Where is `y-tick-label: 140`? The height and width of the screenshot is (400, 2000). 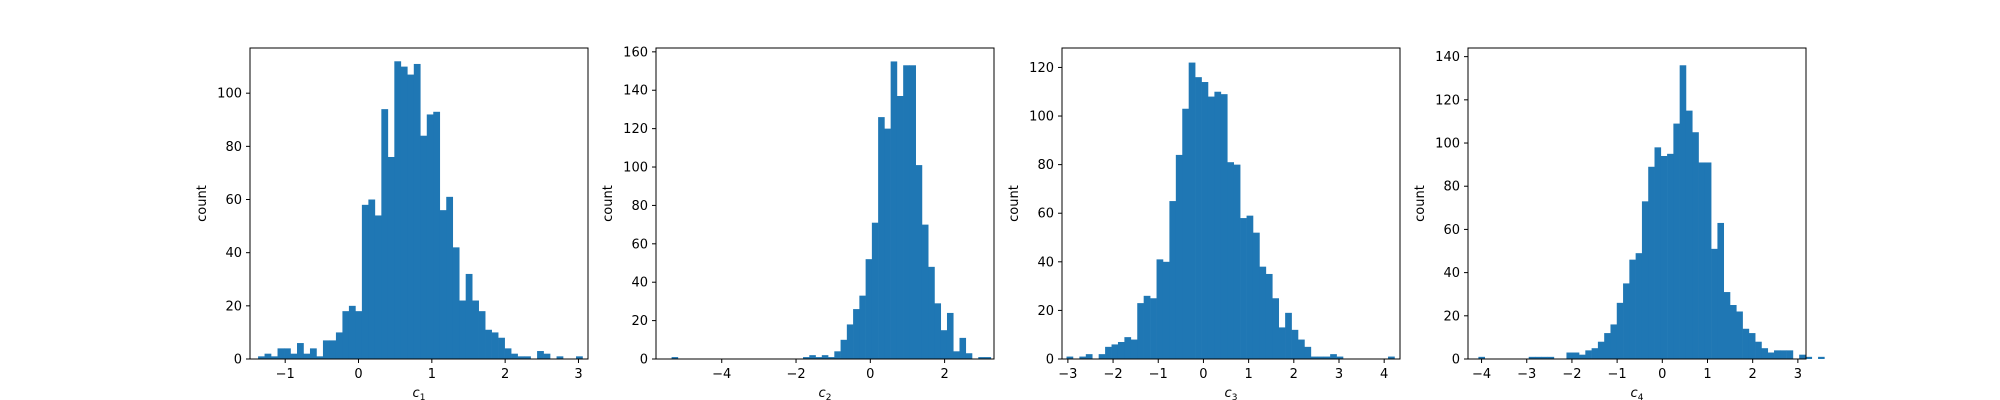 y-tick-label: 140 is located at coordinates (1447, 57).